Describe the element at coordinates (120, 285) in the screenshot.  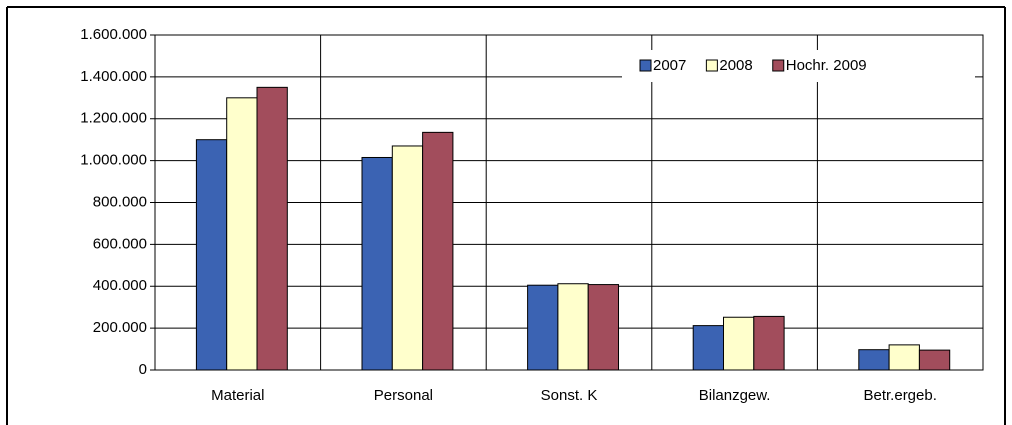
I see `y-tick-label: 400.000` at that location.